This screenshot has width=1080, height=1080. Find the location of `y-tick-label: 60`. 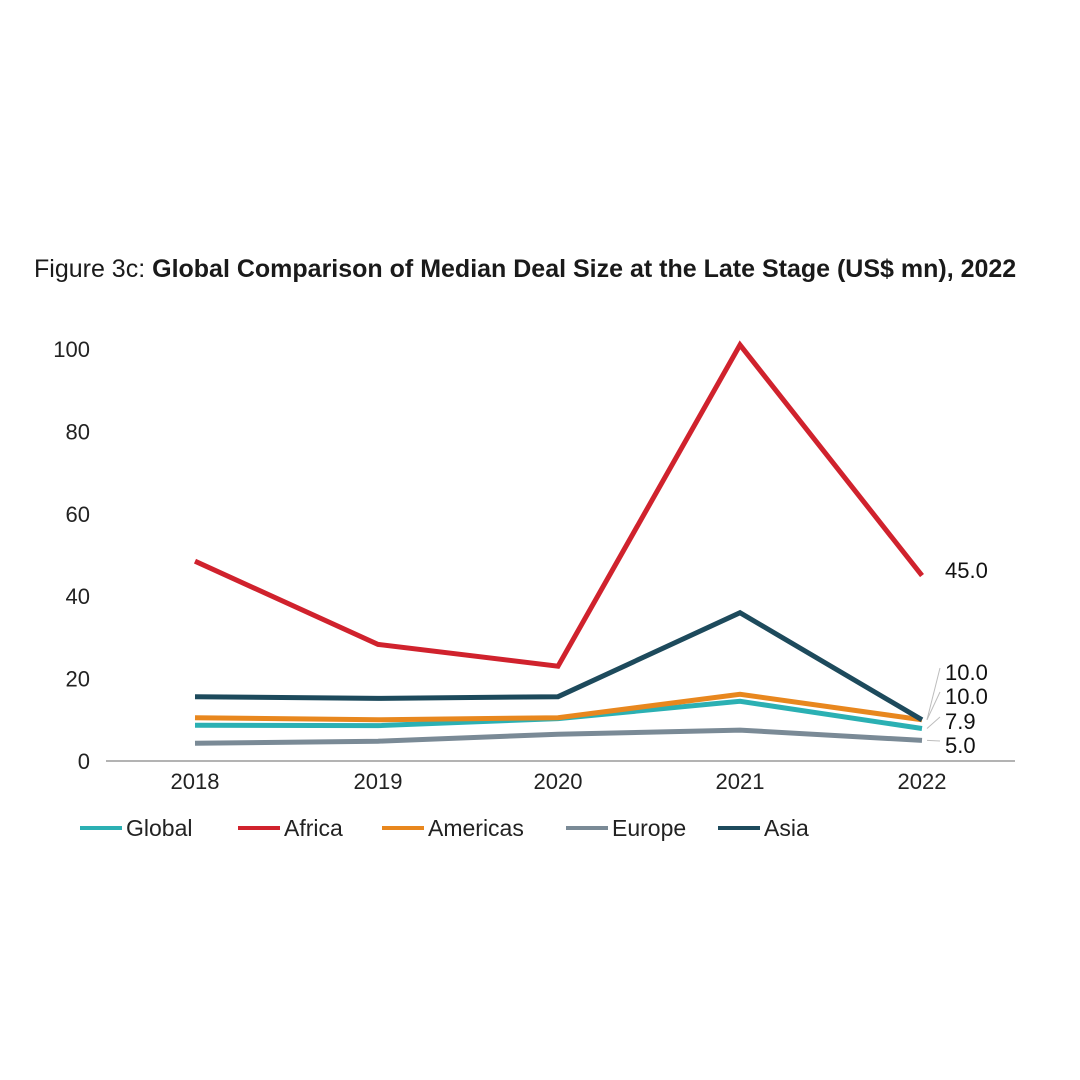

y-tick-label: 60 is located at coordinates (78, 514).